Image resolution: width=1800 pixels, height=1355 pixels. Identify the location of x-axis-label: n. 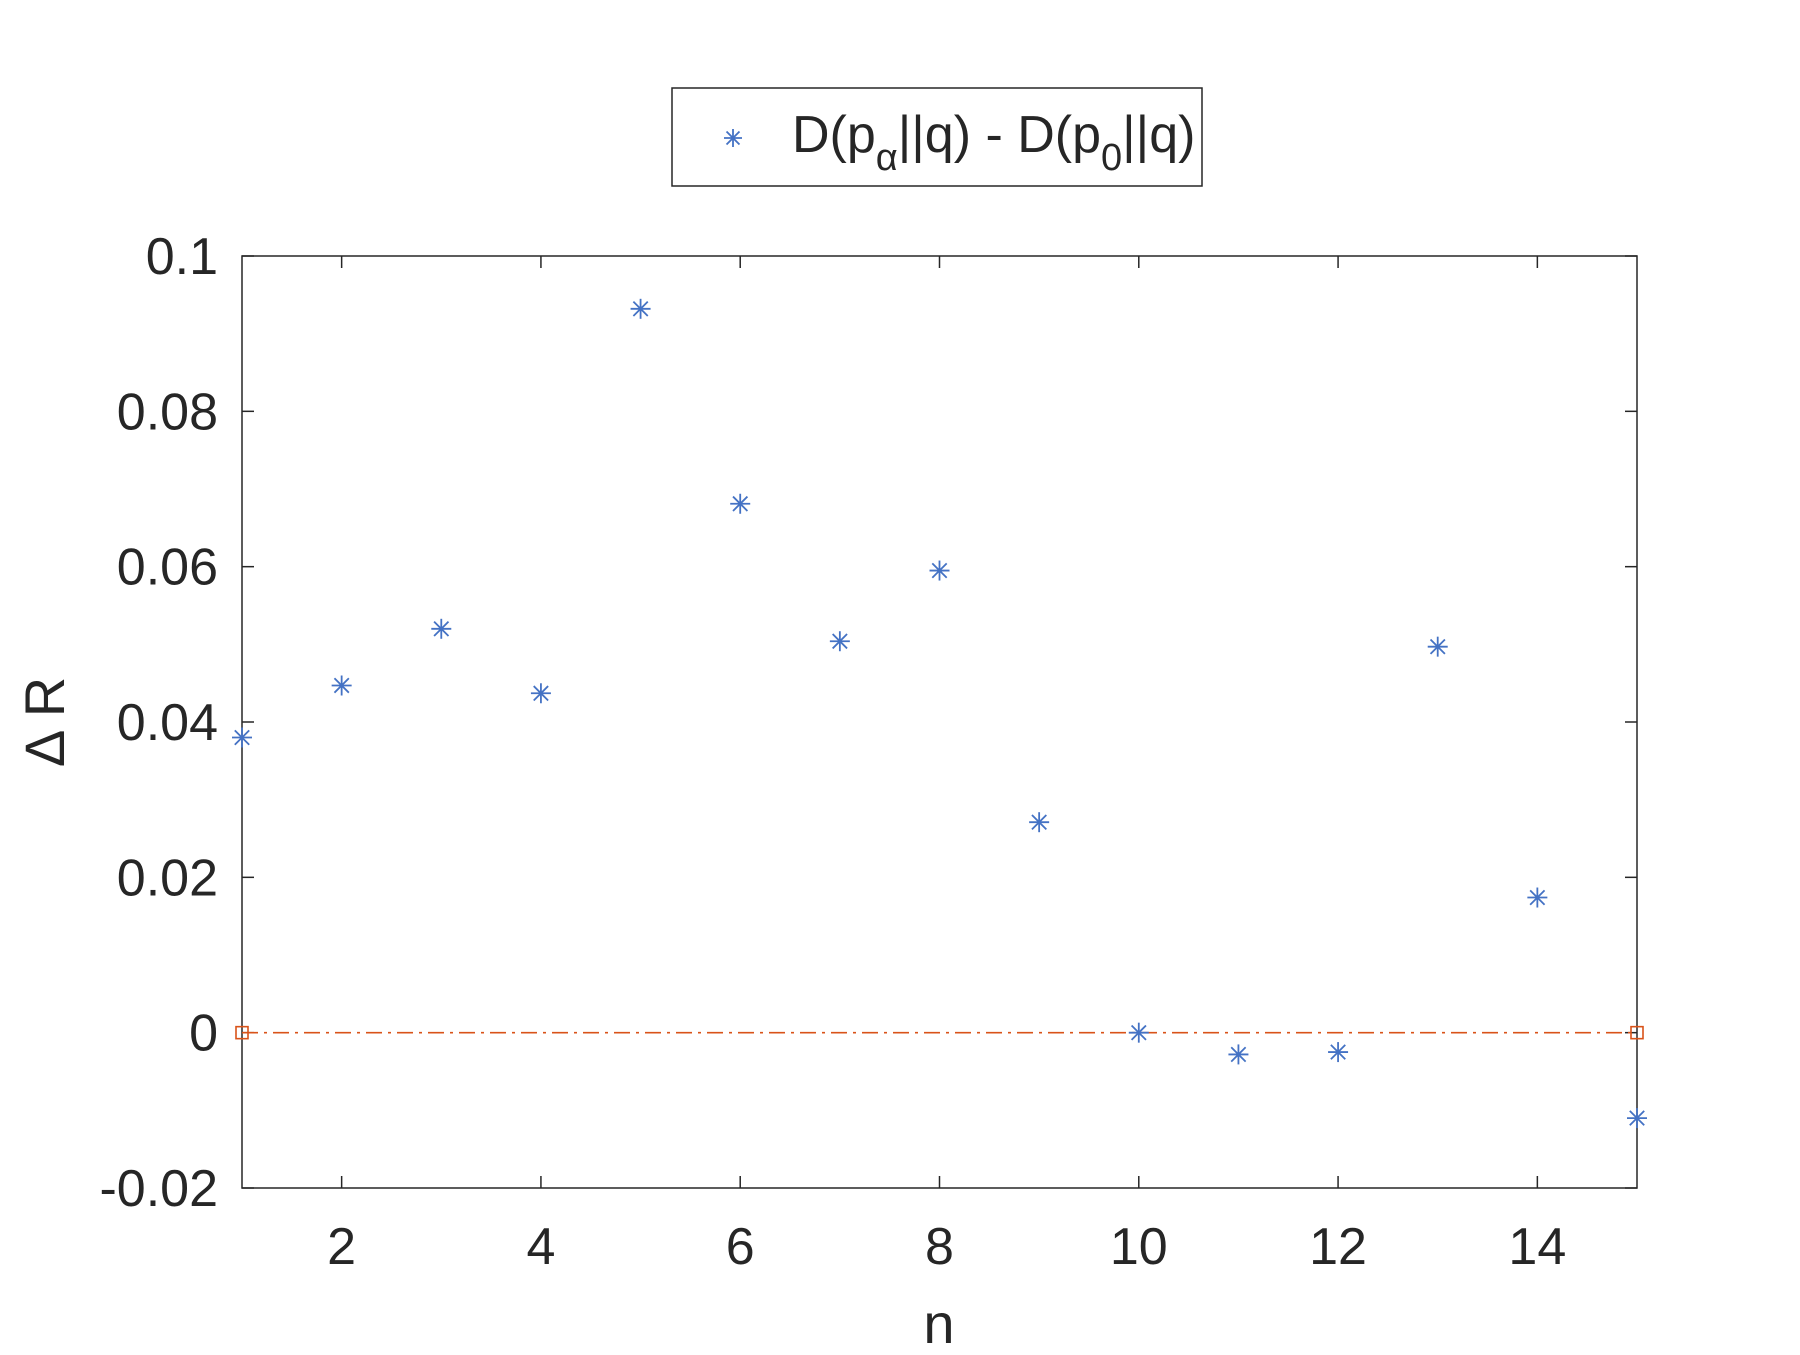
(938, 1321).